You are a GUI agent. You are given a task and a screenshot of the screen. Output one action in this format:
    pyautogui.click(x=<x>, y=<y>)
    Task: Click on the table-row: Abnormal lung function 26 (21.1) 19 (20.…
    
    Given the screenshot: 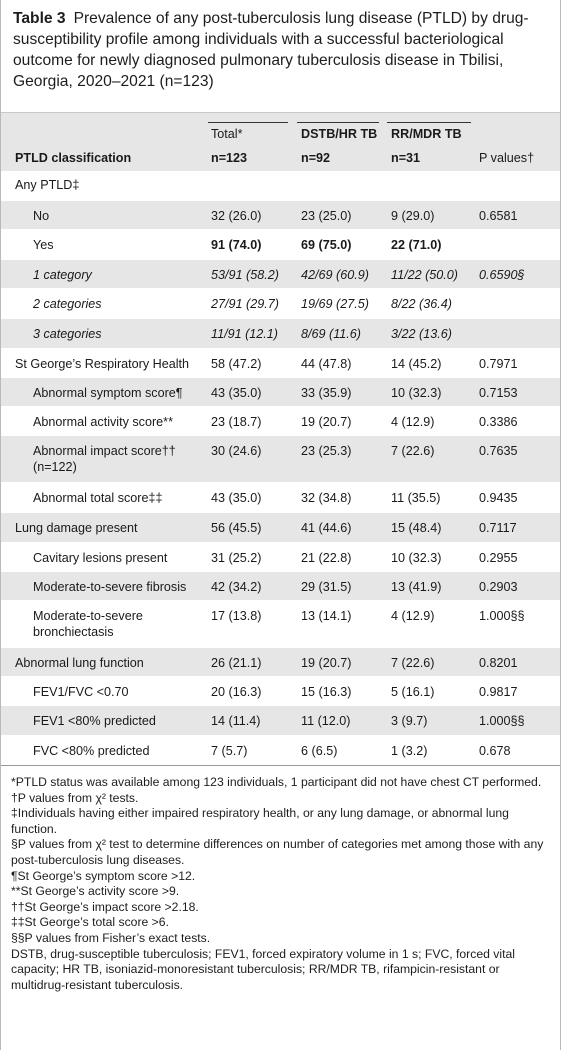 What is the action you would take?
    pyautogui.click(x=280, y=662)
    